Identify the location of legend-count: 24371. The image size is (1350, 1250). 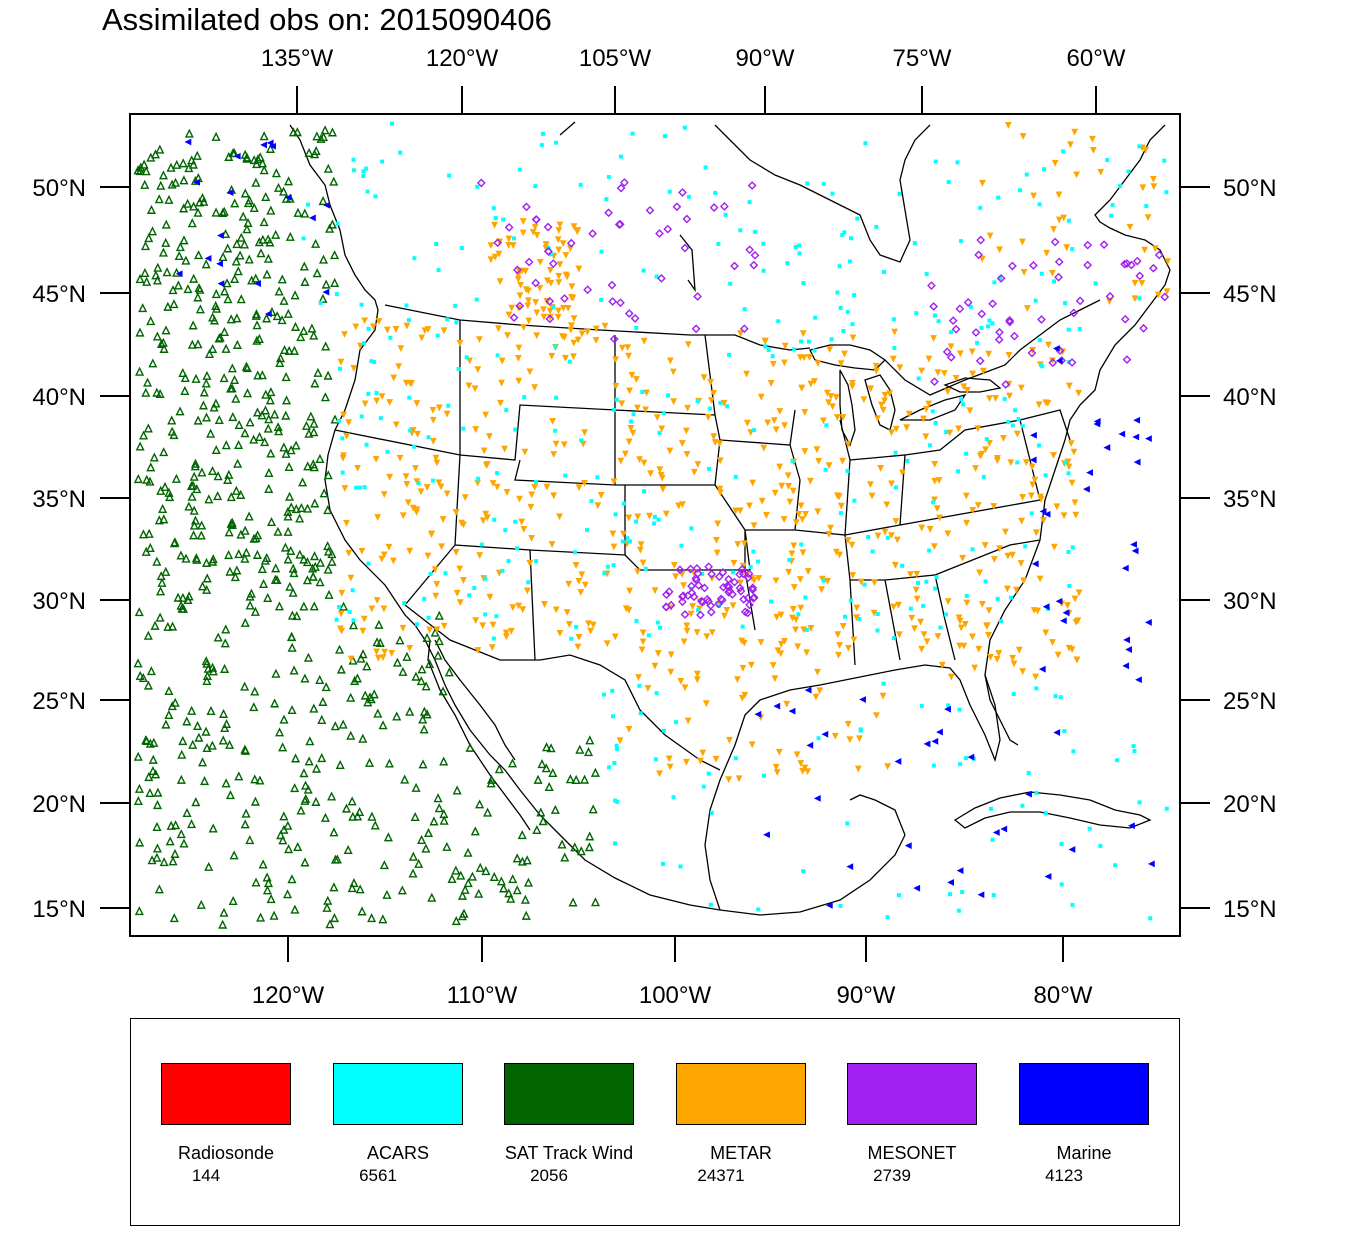
(721, 1175).